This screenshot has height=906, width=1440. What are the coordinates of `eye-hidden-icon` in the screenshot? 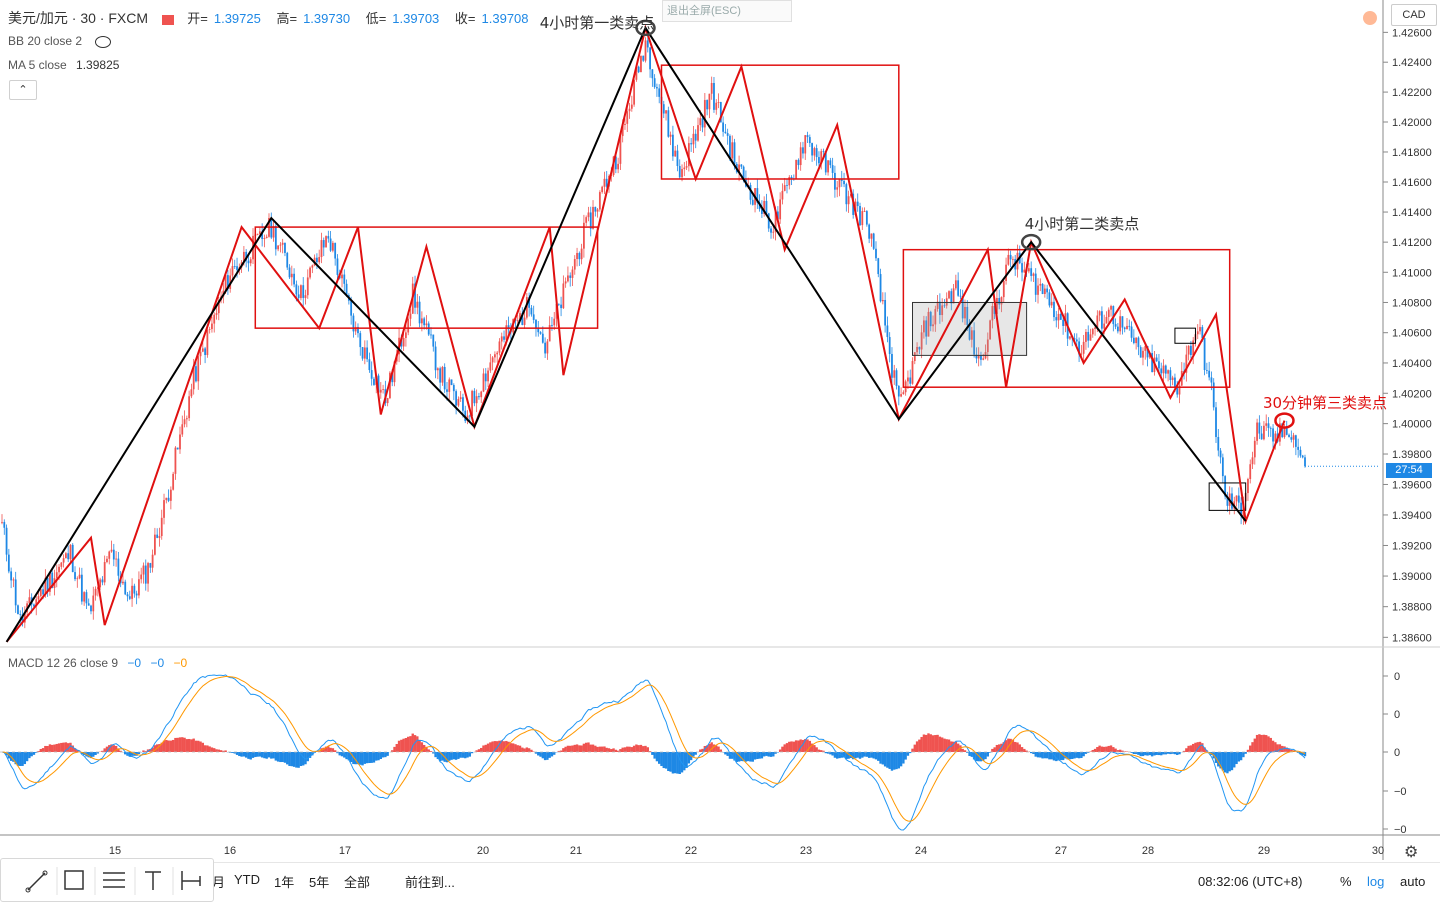 It's located at (103, 42).